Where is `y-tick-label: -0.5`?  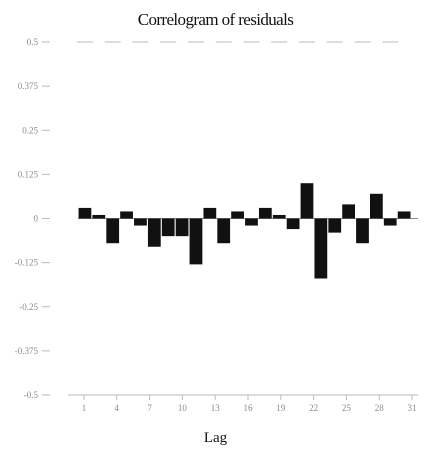
y-tick-label: -0.5 is located at coordinates (31, 395).